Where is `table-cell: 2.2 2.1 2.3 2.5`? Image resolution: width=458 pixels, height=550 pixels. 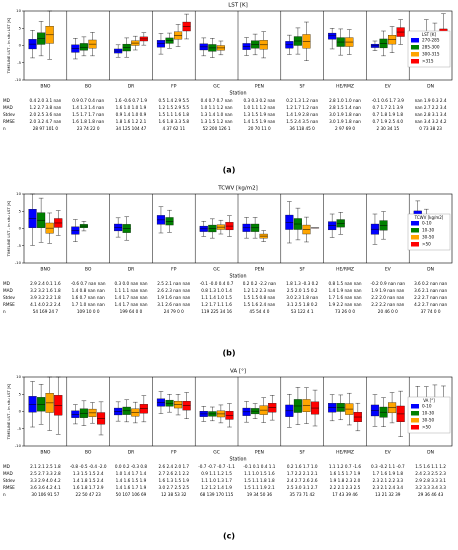
table-cell: 2.2 2.1 2.3 2.5 is located at coordinates (345, 487).